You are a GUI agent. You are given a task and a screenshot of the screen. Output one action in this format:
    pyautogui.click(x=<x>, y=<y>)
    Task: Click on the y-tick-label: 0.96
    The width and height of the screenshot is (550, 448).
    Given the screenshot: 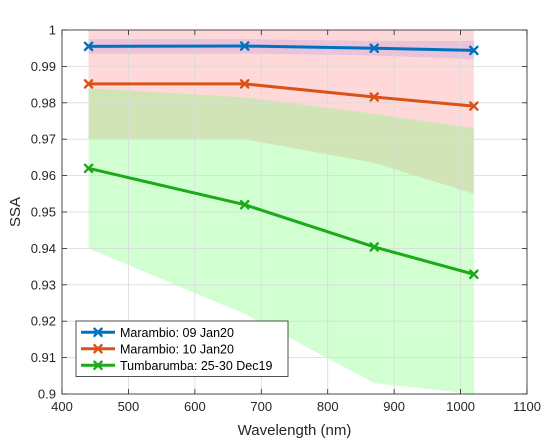 What is the action you would take?
    pyautogui.click(x=43, y=175)
    